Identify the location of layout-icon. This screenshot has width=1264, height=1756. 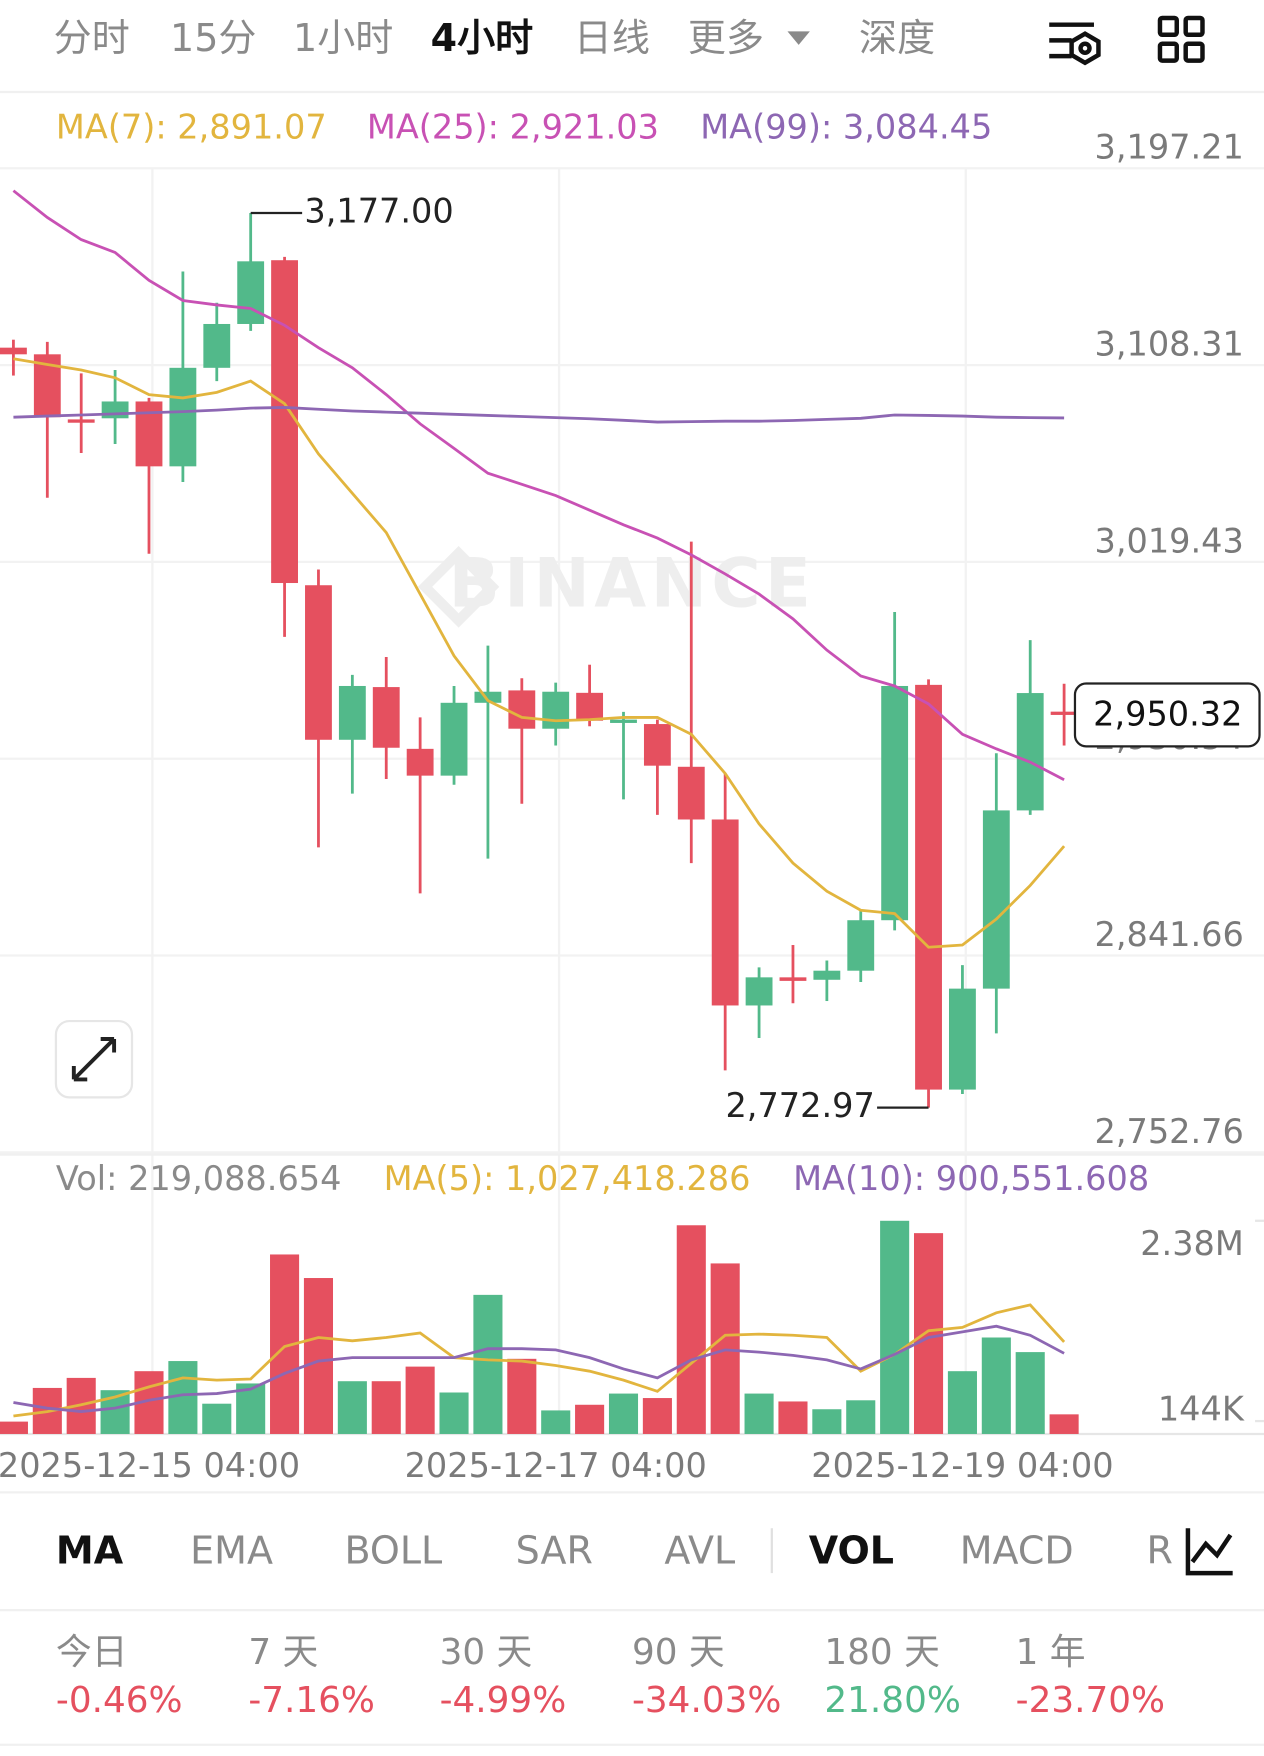
(1181, 39).